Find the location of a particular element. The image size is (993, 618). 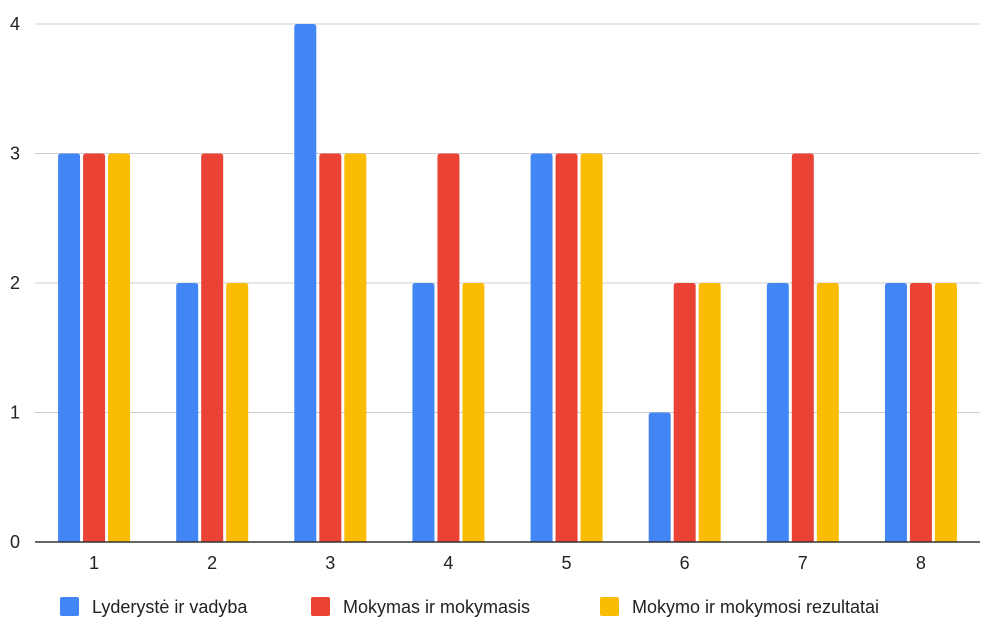

bar-series2-cat4 is located at coordinates (448, 347).